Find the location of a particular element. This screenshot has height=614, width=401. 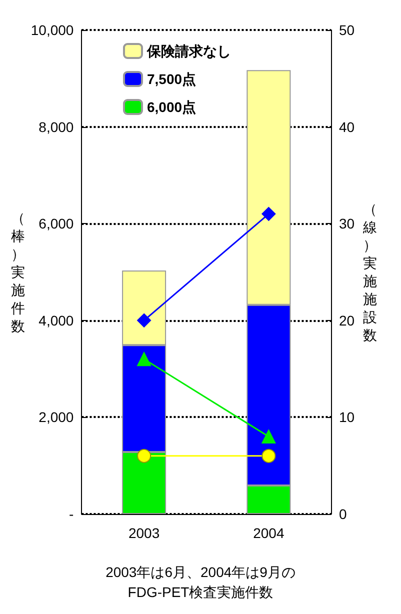

y-tick-label: 6,000 is located at coordinates (56, 224).